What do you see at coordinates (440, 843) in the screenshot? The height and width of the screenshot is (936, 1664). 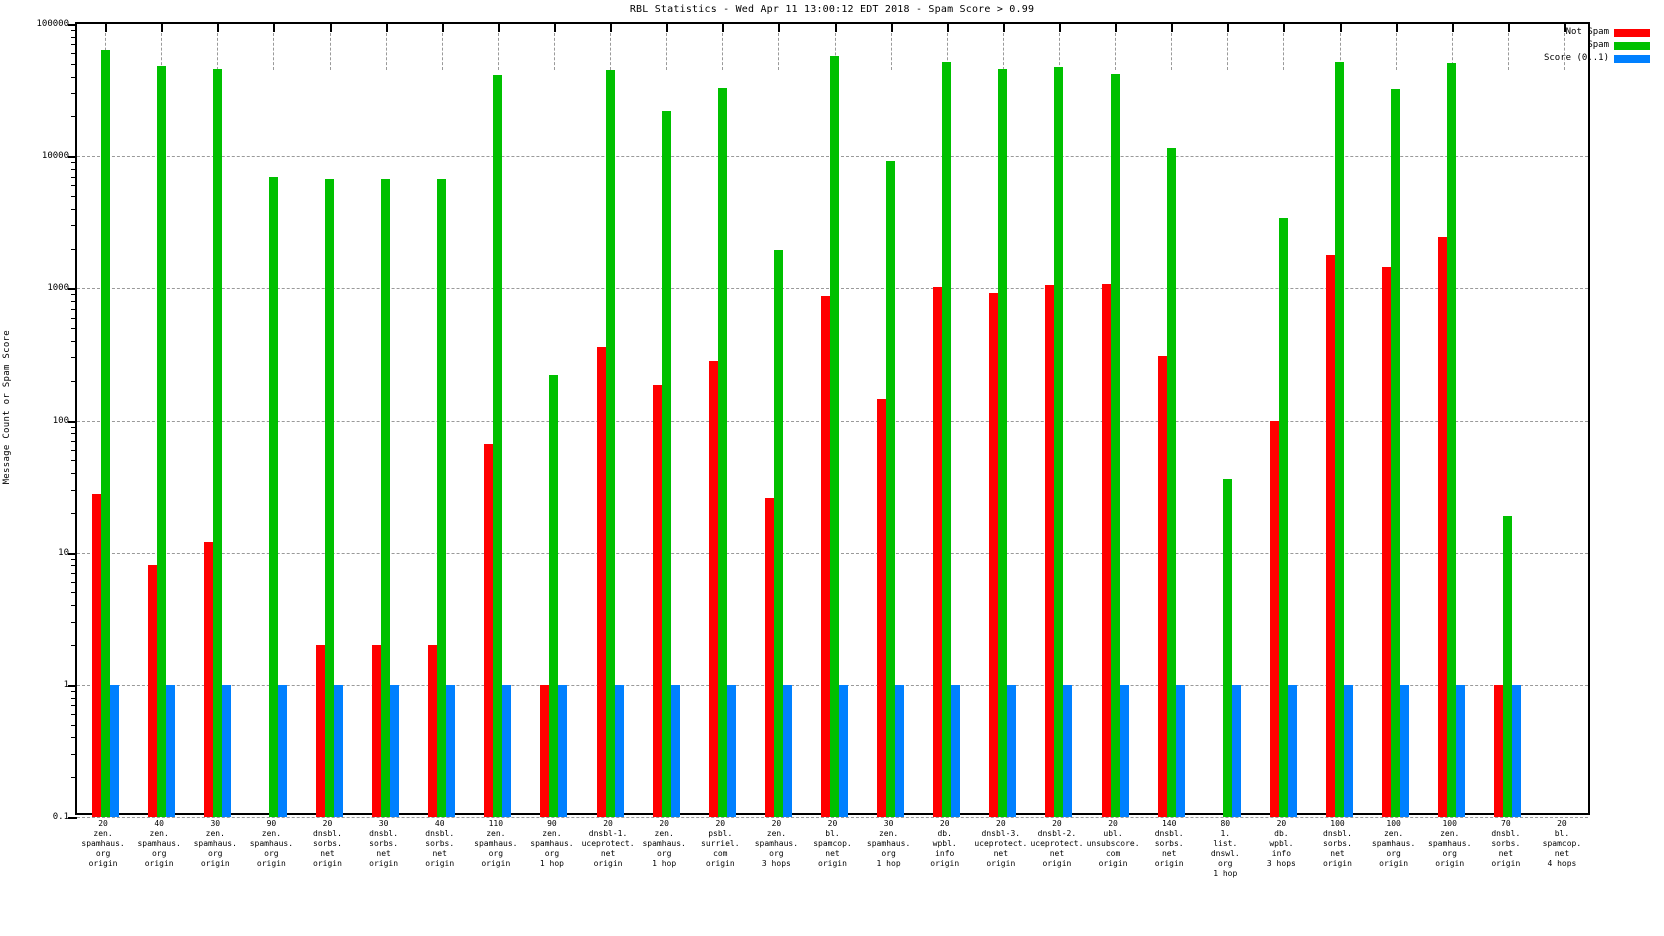 I see `x-axis-category-label: 40 dnsbl. sorbs. net origin` at bounding box center [440, 843].